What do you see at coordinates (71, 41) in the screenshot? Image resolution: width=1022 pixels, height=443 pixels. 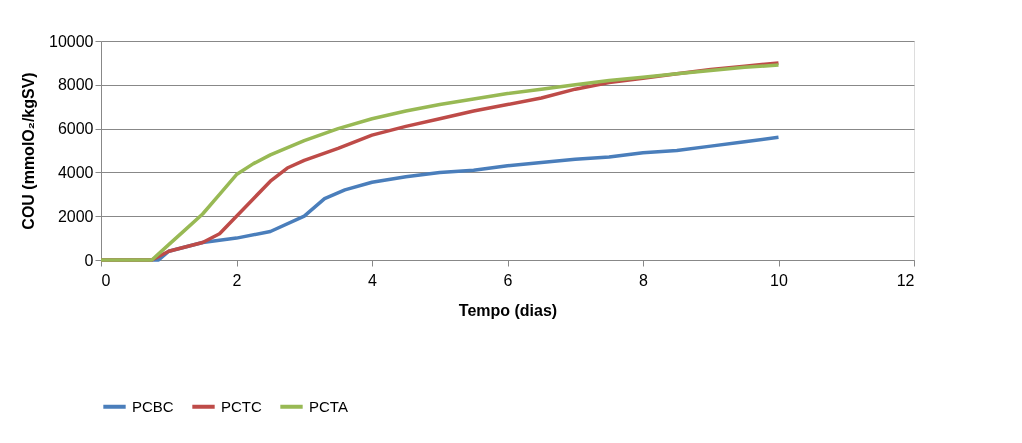 I see `y-tick-label: 10000` at bounding box center [71, 41].